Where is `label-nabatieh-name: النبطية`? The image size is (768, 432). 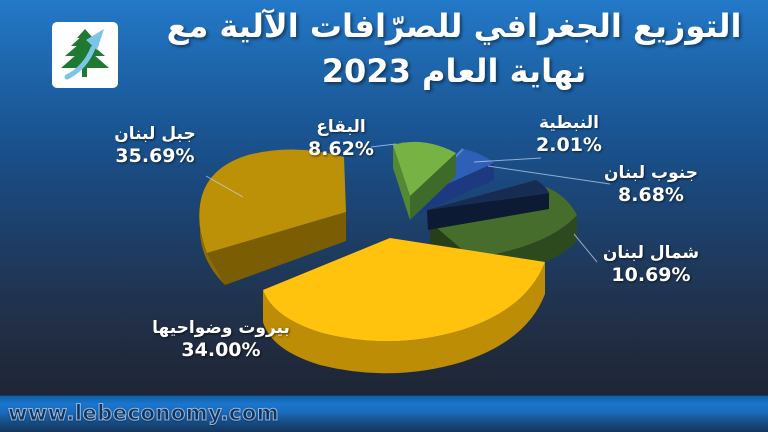 label-nabatieh-name: النبطية is located at coordinates (569, 123).